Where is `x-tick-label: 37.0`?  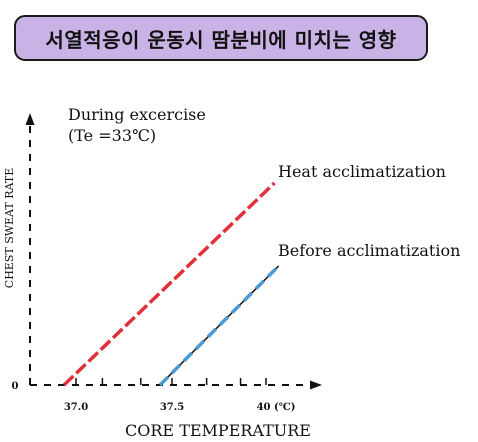
x-tick-label: 37.0 is located at coordinates (76, 407).